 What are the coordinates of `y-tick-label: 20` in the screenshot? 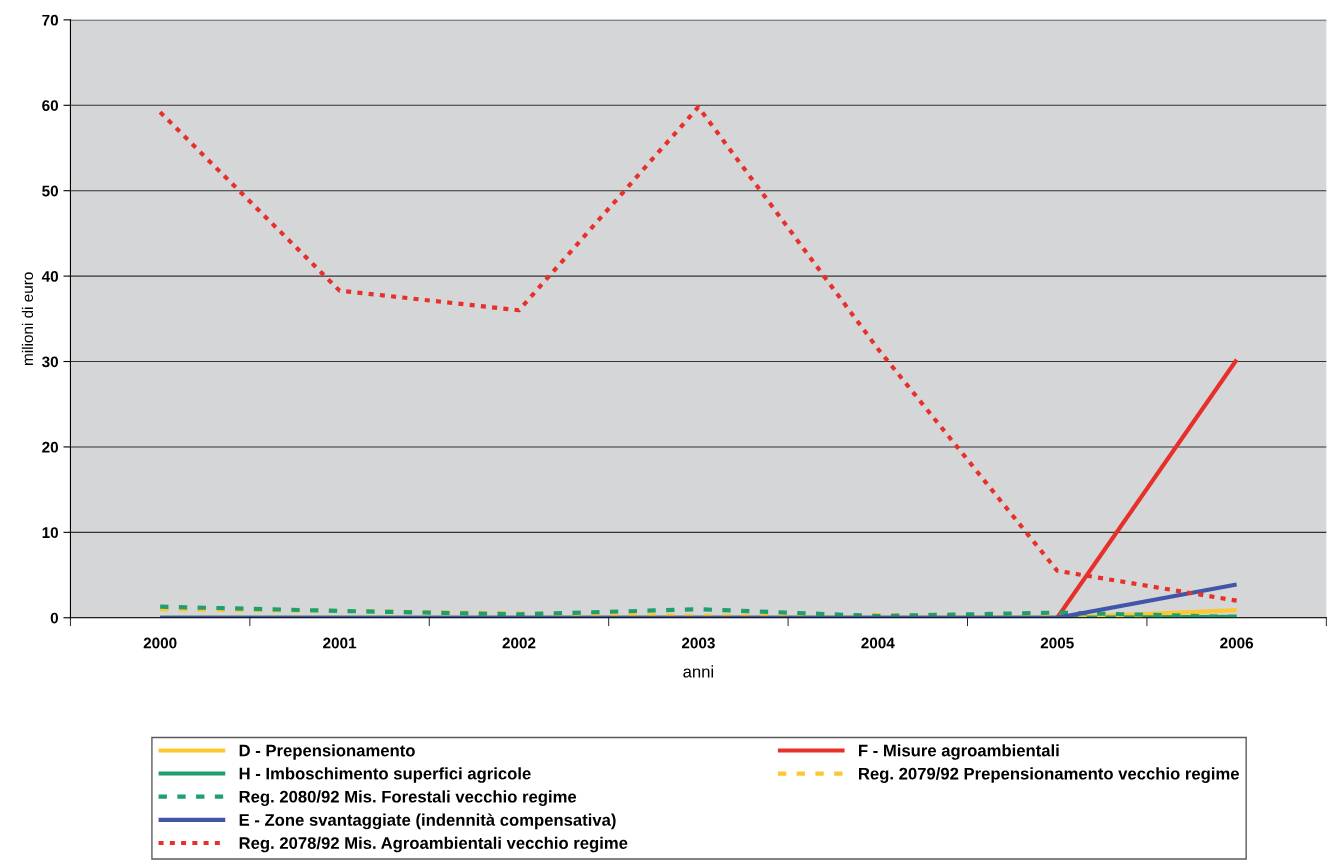 It's located at (50, 447).